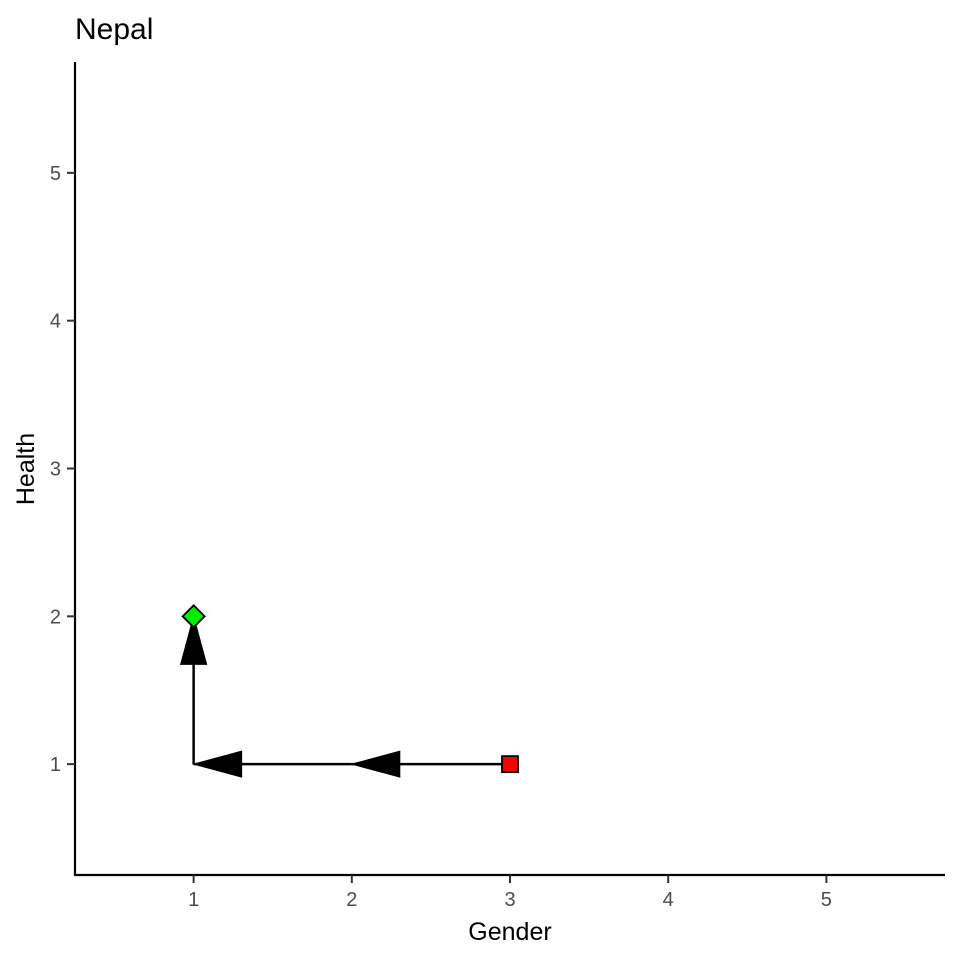  Describe the element at coordinates (55, 617) in the screenshot. I see `y-tick-label: 2` at that location.